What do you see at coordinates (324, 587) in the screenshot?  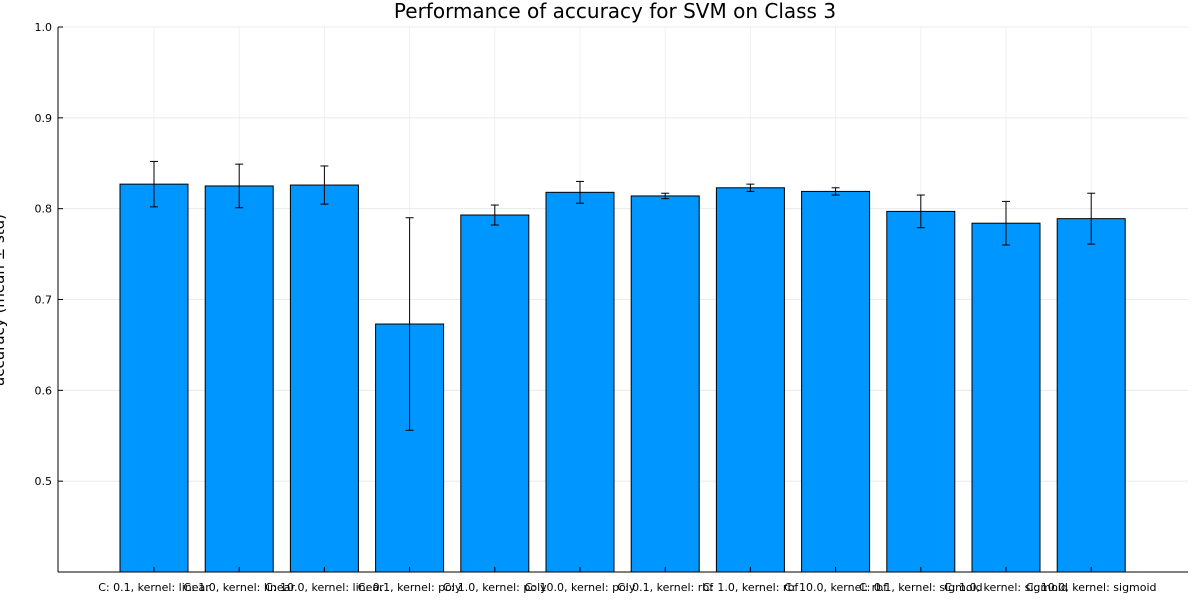 I see `x-tick-label: C: 10.0, kernel: linear` at bounding box center [324, 587].